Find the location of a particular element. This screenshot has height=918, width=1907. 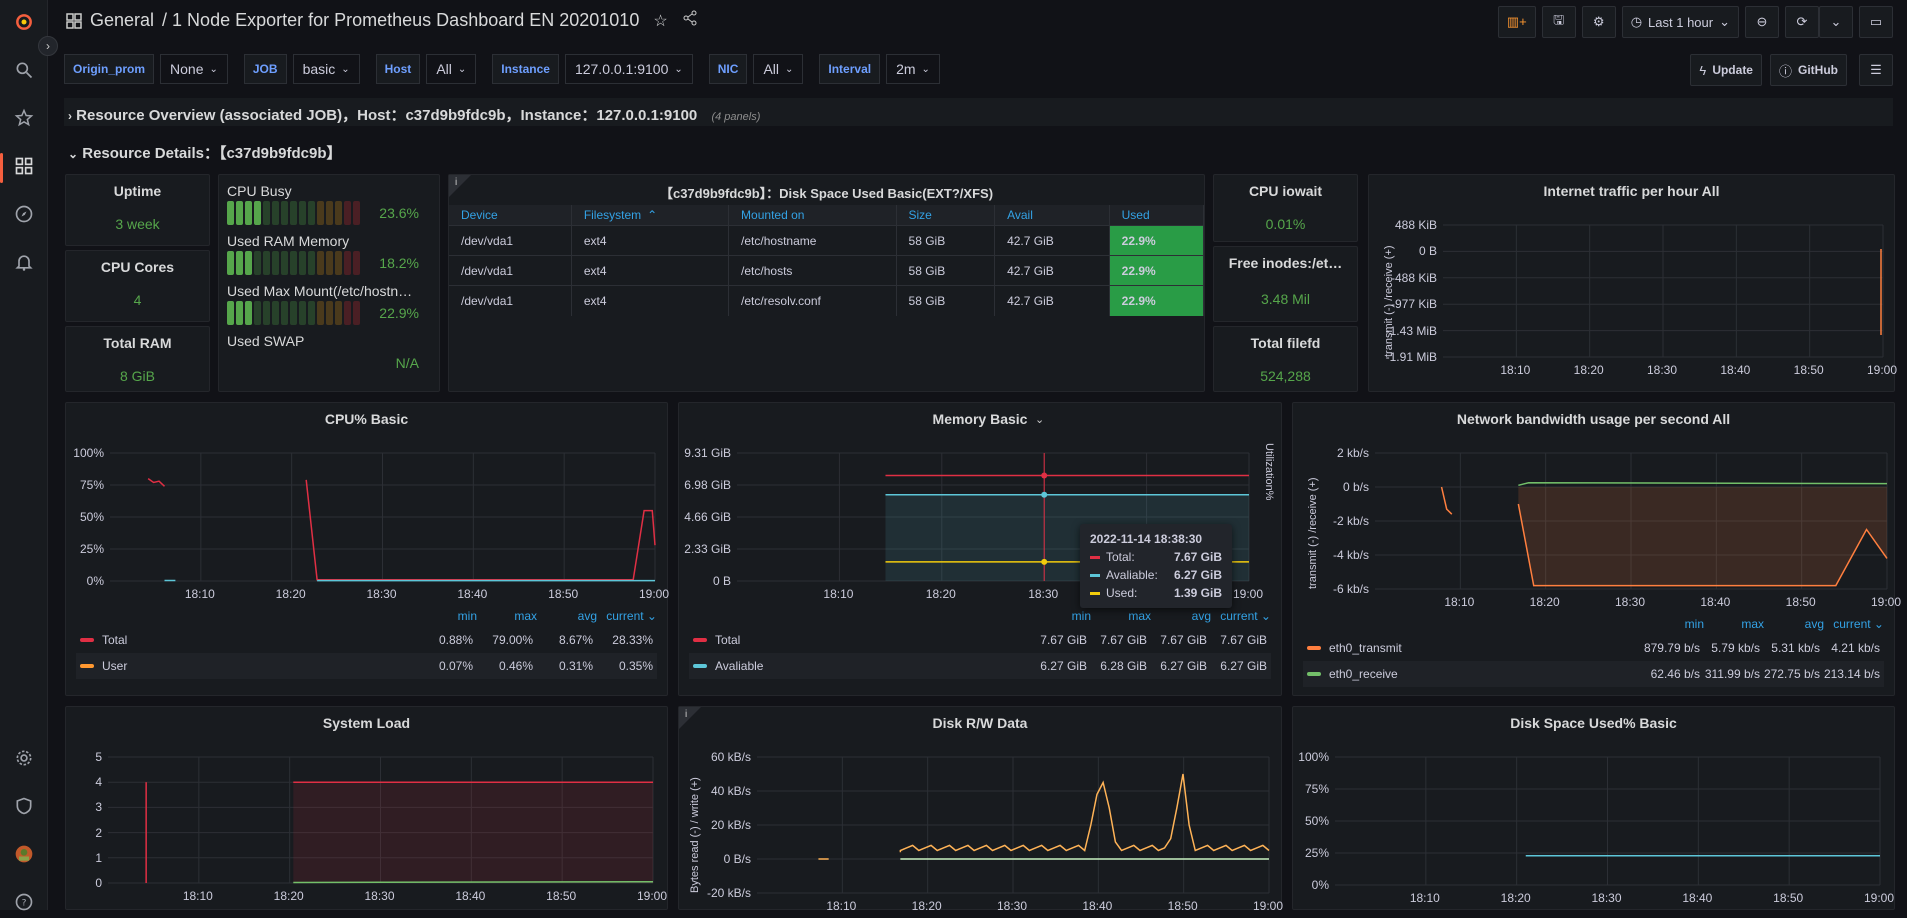

row-details-title: ⌄ Resource Details：【c37d9b9fdc9b】 is located at coordinates (205, 152).